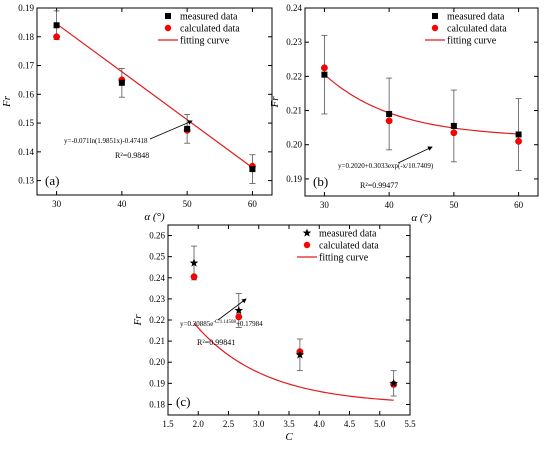  I want to click on x-tick-label: 3.0, so click(259, 424).